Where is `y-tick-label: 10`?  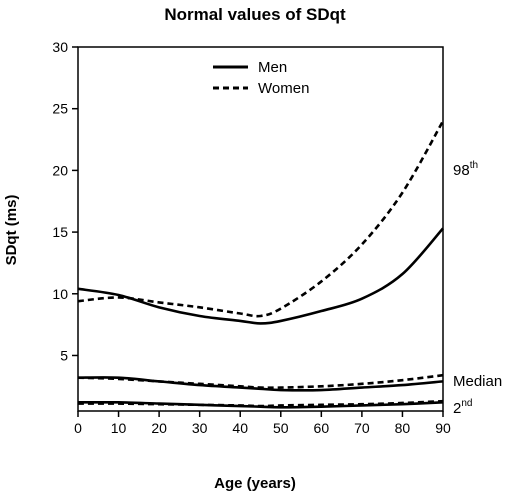
y-tick-label: 10 is located at coordinates (60, 294).